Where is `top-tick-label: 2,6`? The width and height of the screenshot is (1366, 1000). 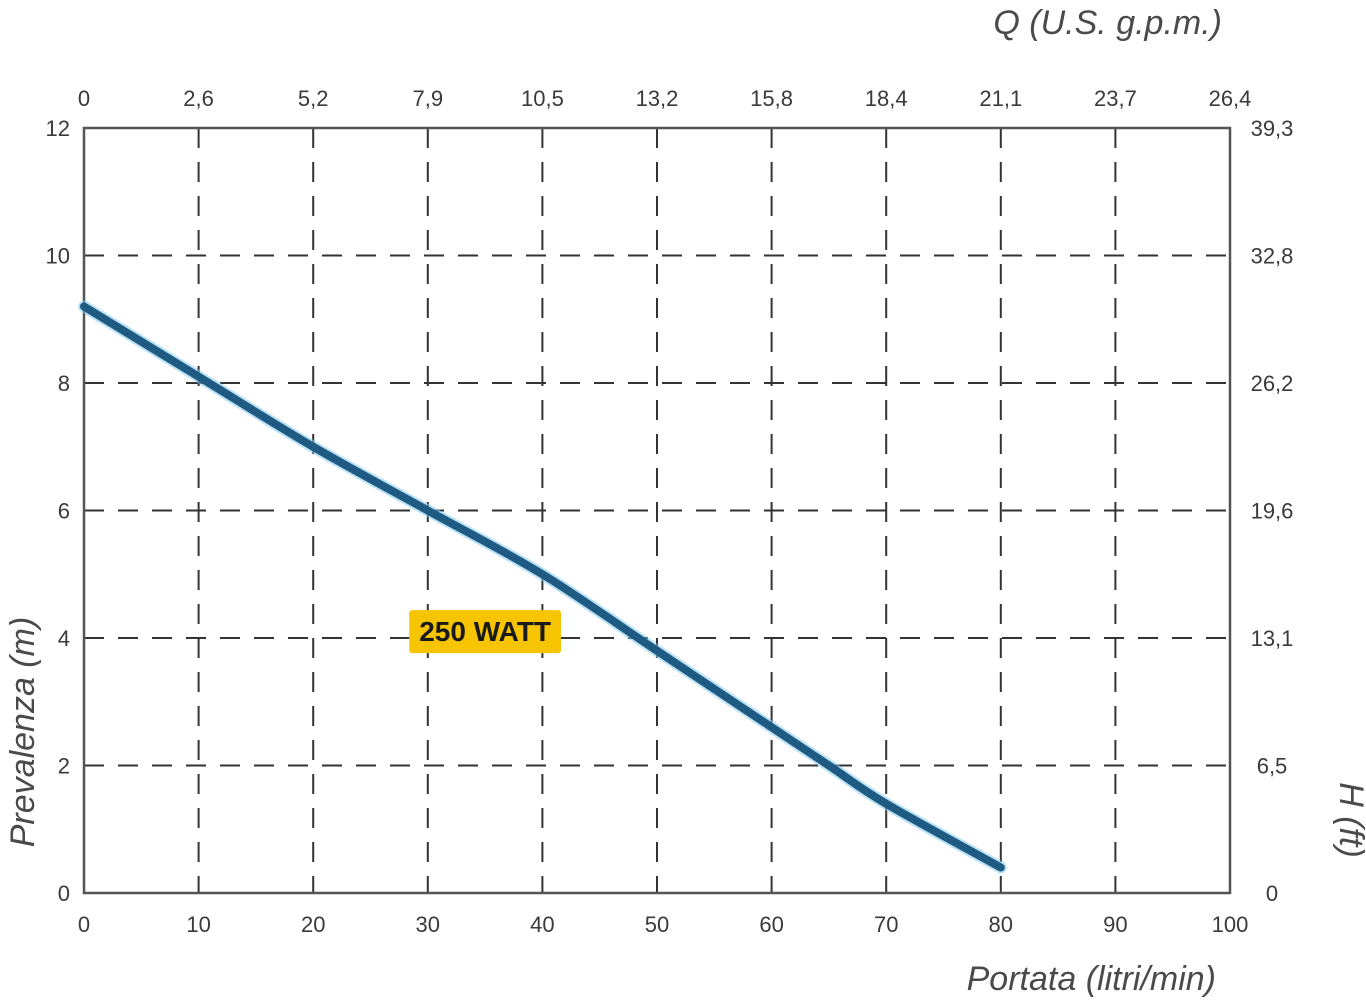 top-tick-label: 2,6 is located at coordinates (198, 98).